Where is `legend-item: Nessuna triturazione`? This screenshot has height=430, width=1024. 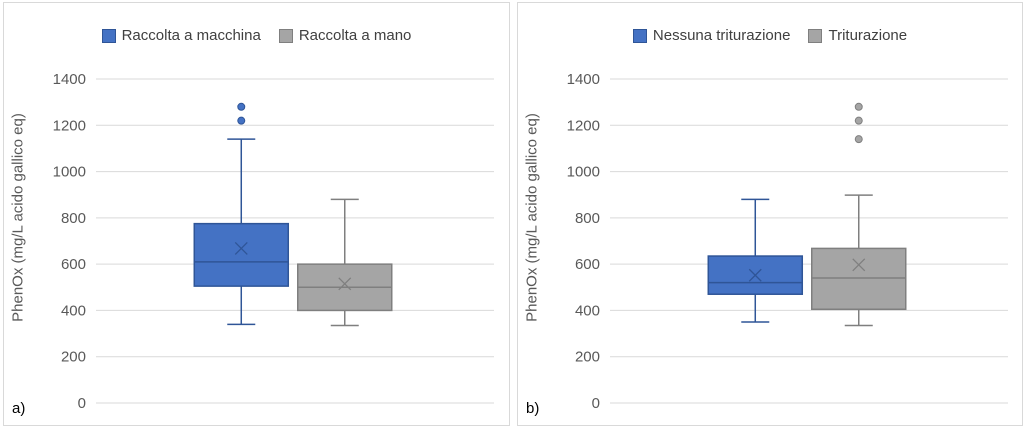 legend-item: Nessuna triturazione is located at coordinates (711, 35).